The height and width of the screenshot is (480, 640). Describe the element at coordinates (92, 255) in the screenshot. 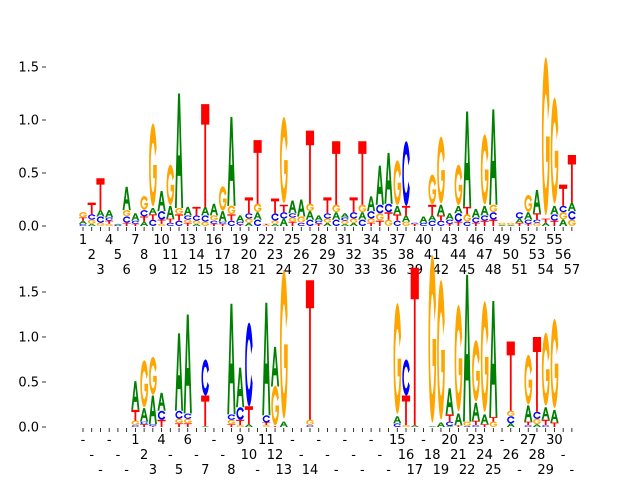

I see `x-tick-label: 2` at that location.